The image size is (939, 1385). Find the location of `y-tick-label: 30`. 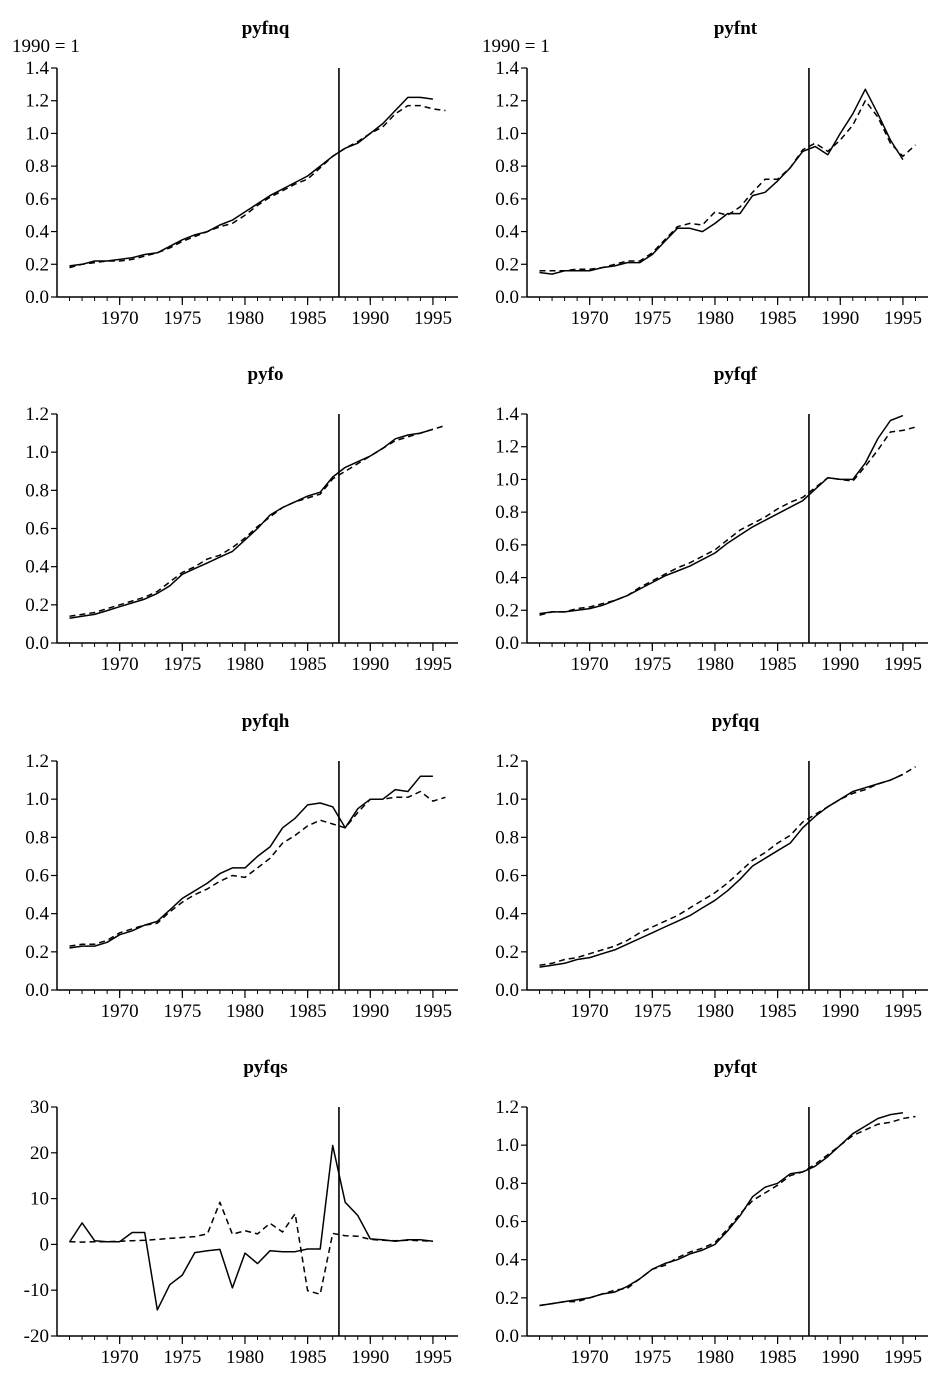

y-tick-label: 30 is located at coordinates (39, 1107).